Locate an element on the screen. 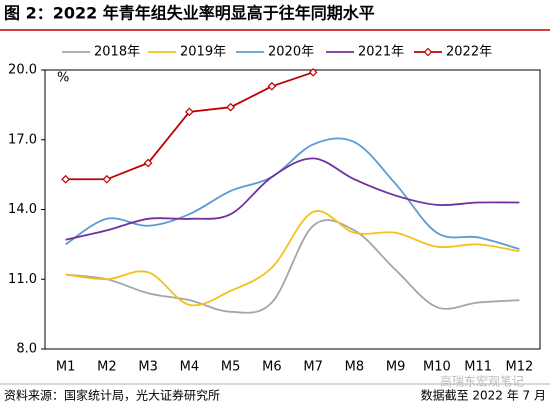  watermark: 高瑞东宏观笔记 is located at coordinates (482, 381).